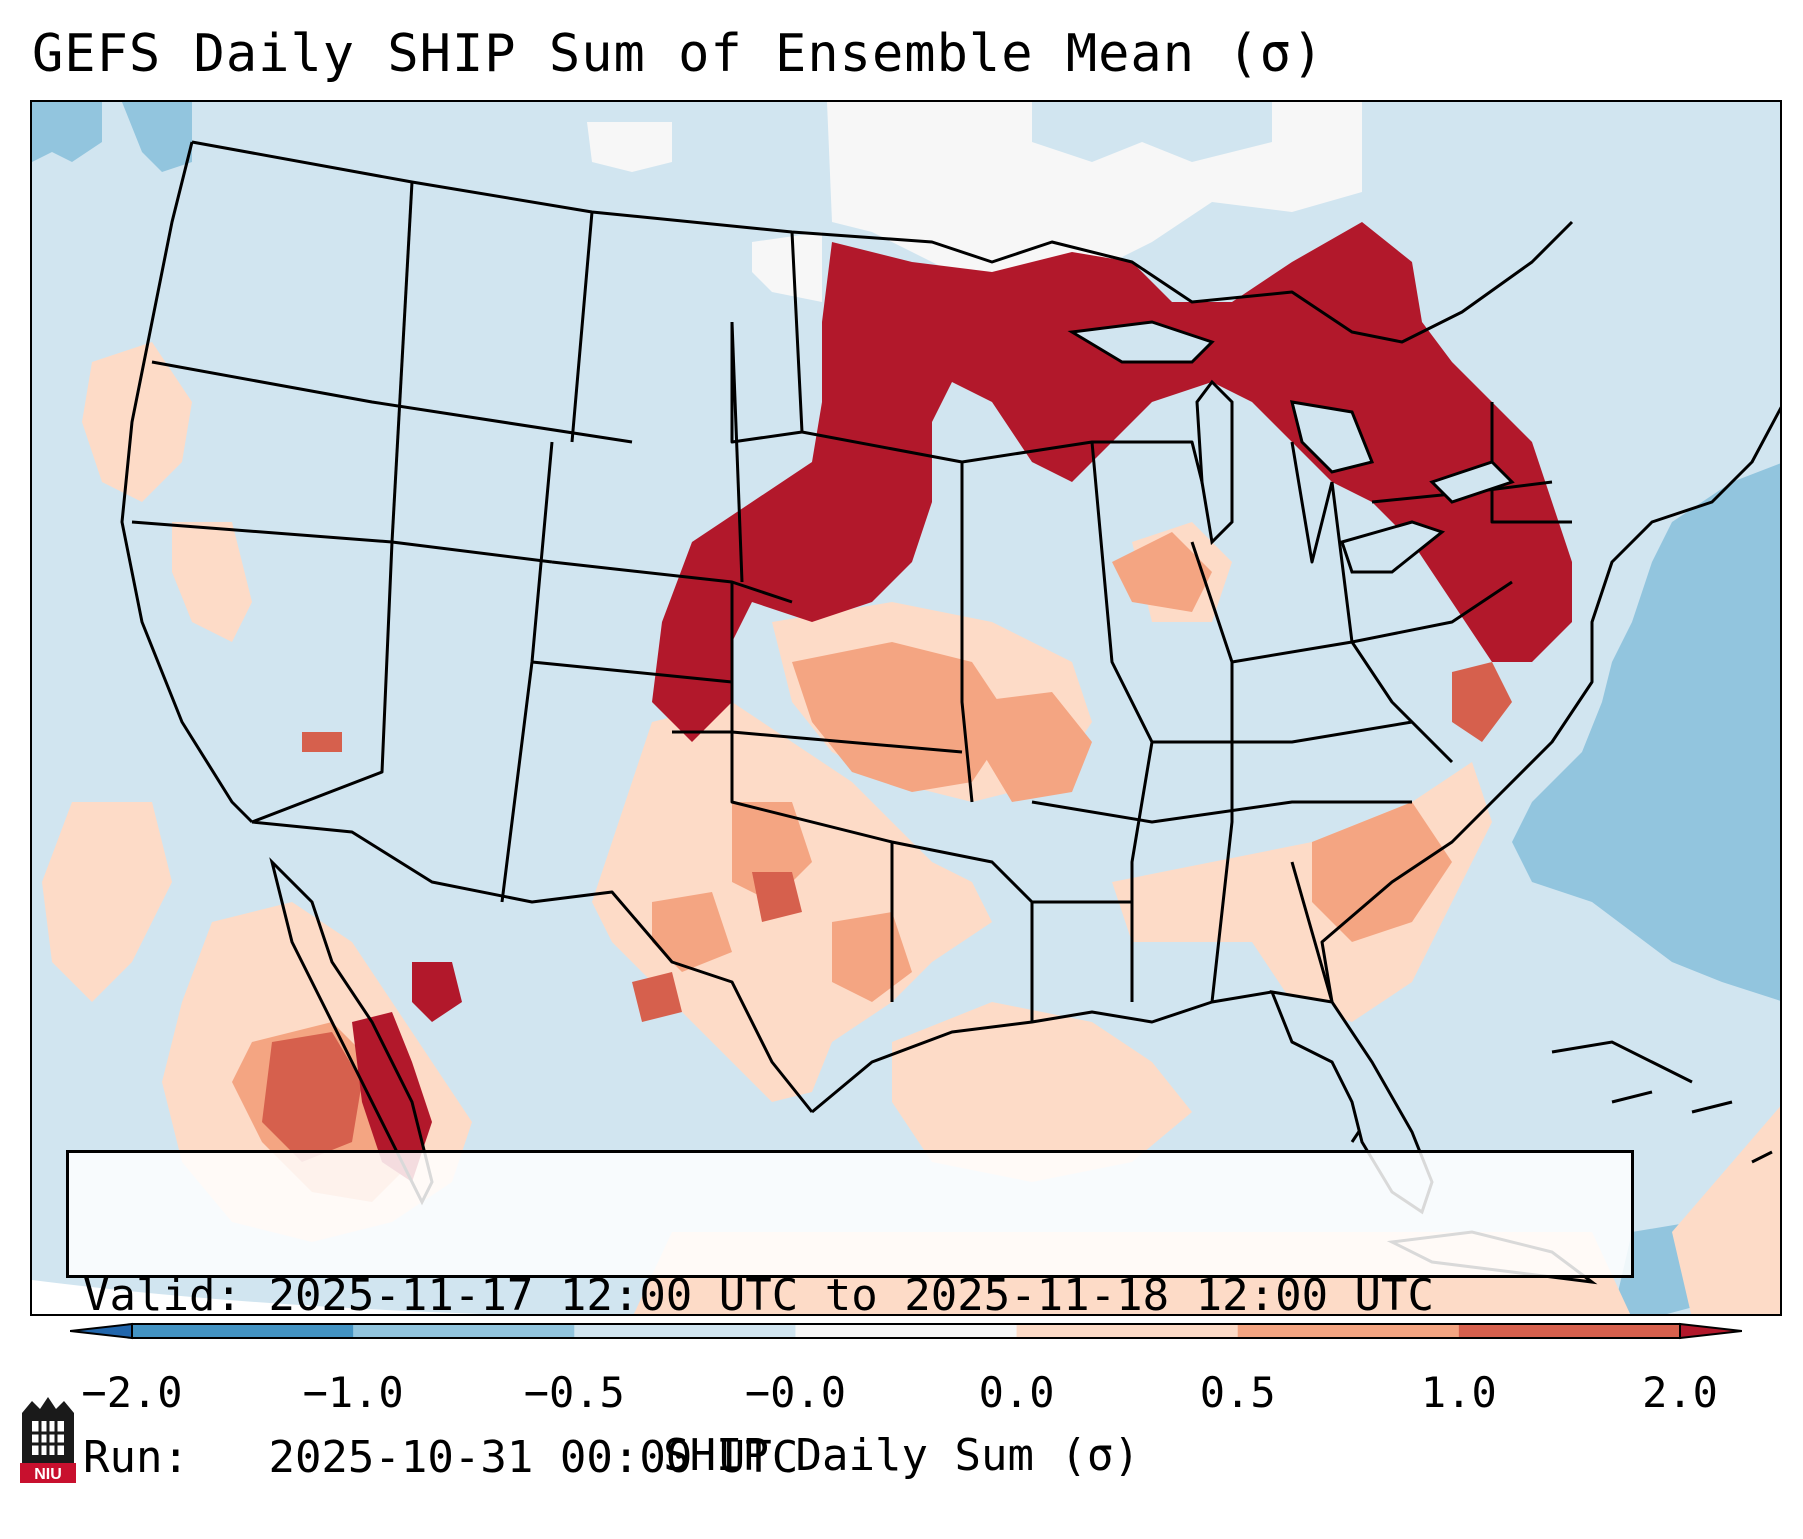 The height and width of the screenshot is (1539, 1803). What do you see at coordinates (48, 1440) in the screenshot?
I see `niu-tower-logo-icon: NIU` at bounding box center [48, 1440].